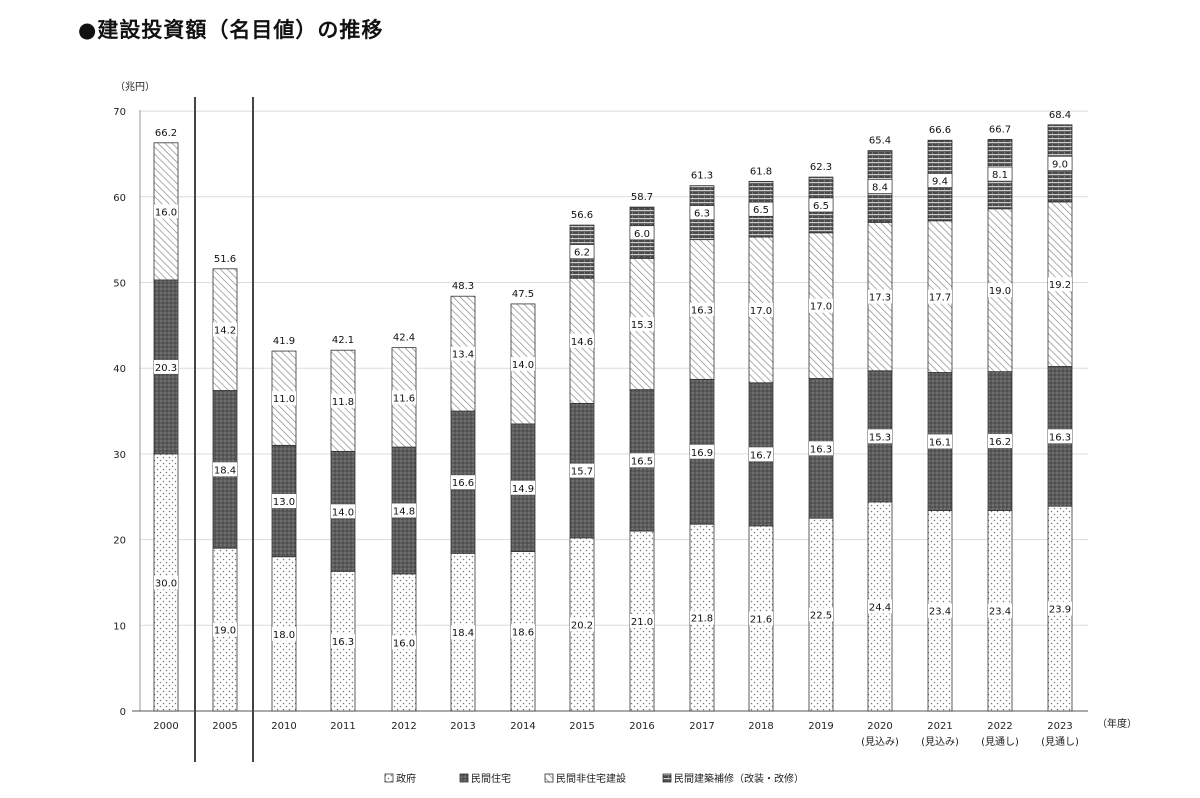 This screenshot has height=798, width=1200. I want to click on total-label: 66.6, so click(940, 130).